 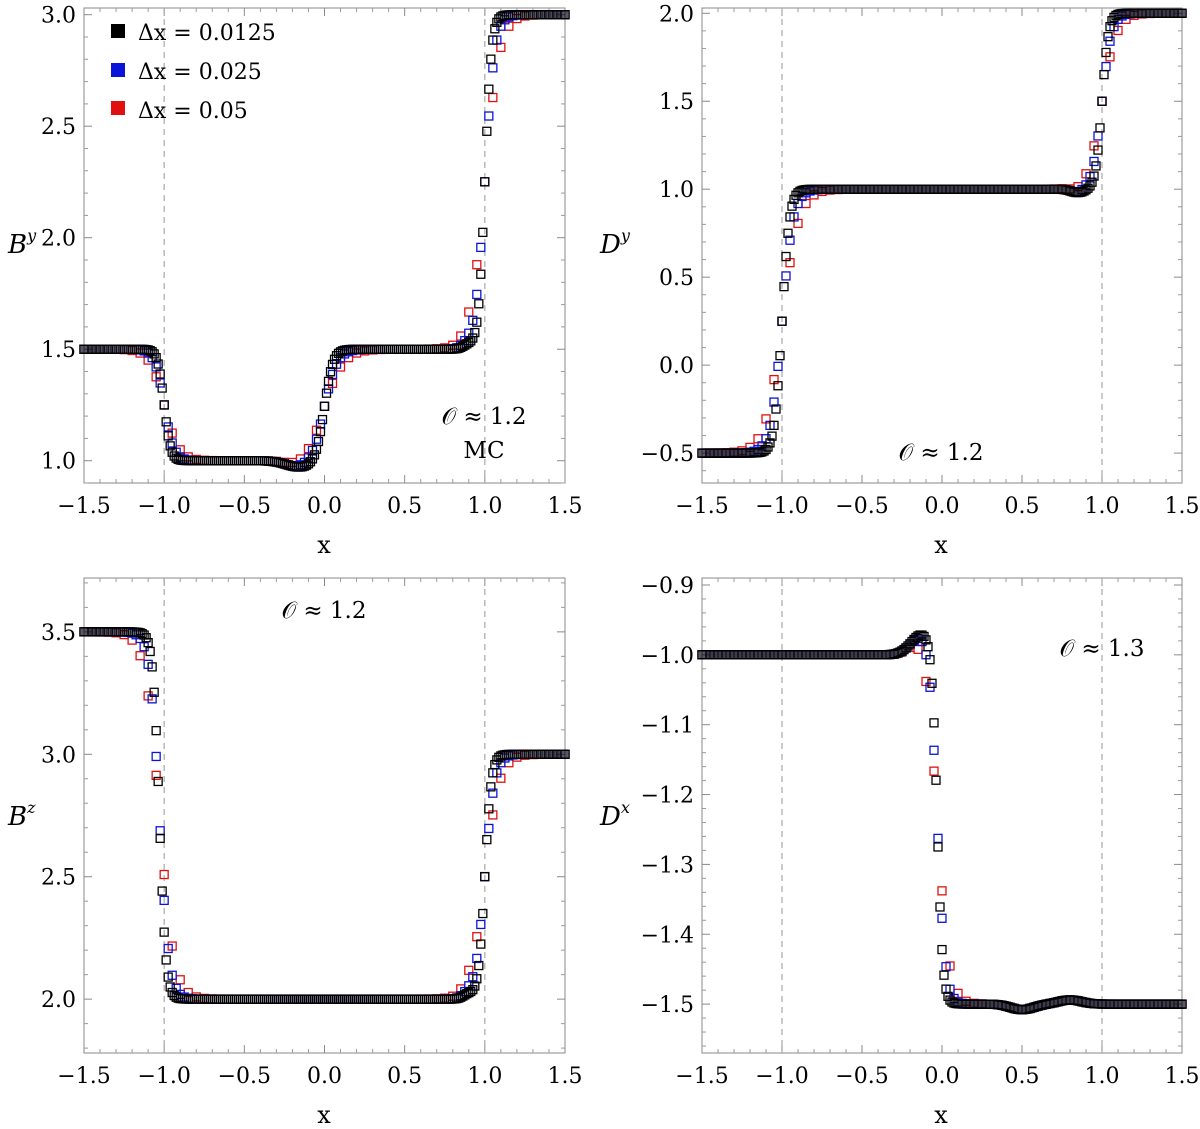 What do you see at coordinates (1022, 1076) in the screenshot?
I see `x-tick-label: 0.5` at bounding box center [1022, 1076].